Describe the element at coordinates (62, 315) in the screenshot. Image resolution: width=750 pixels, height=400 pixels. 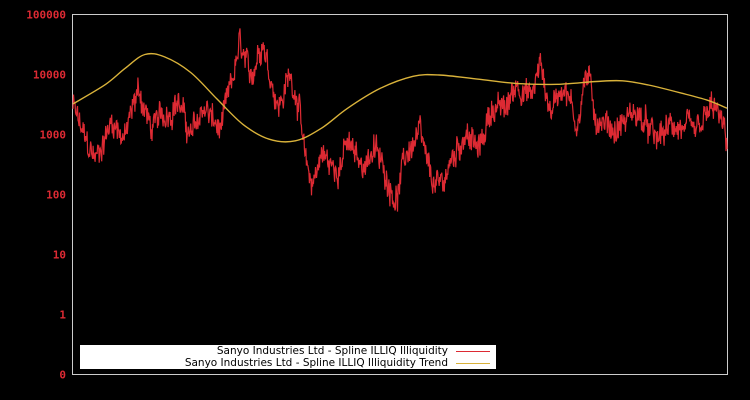
I see `y-tick-label: 1` at that location.